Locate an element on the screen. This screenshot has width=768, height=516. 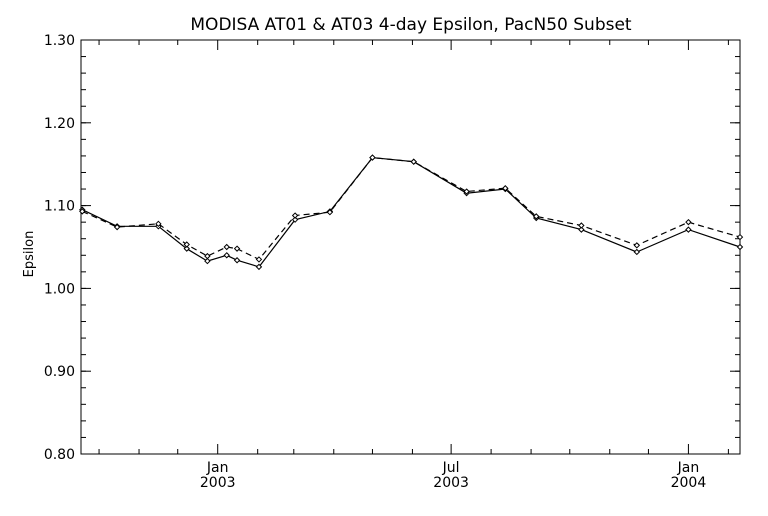
y-tick-label: 1.30 is located at coordinates (59, 41).